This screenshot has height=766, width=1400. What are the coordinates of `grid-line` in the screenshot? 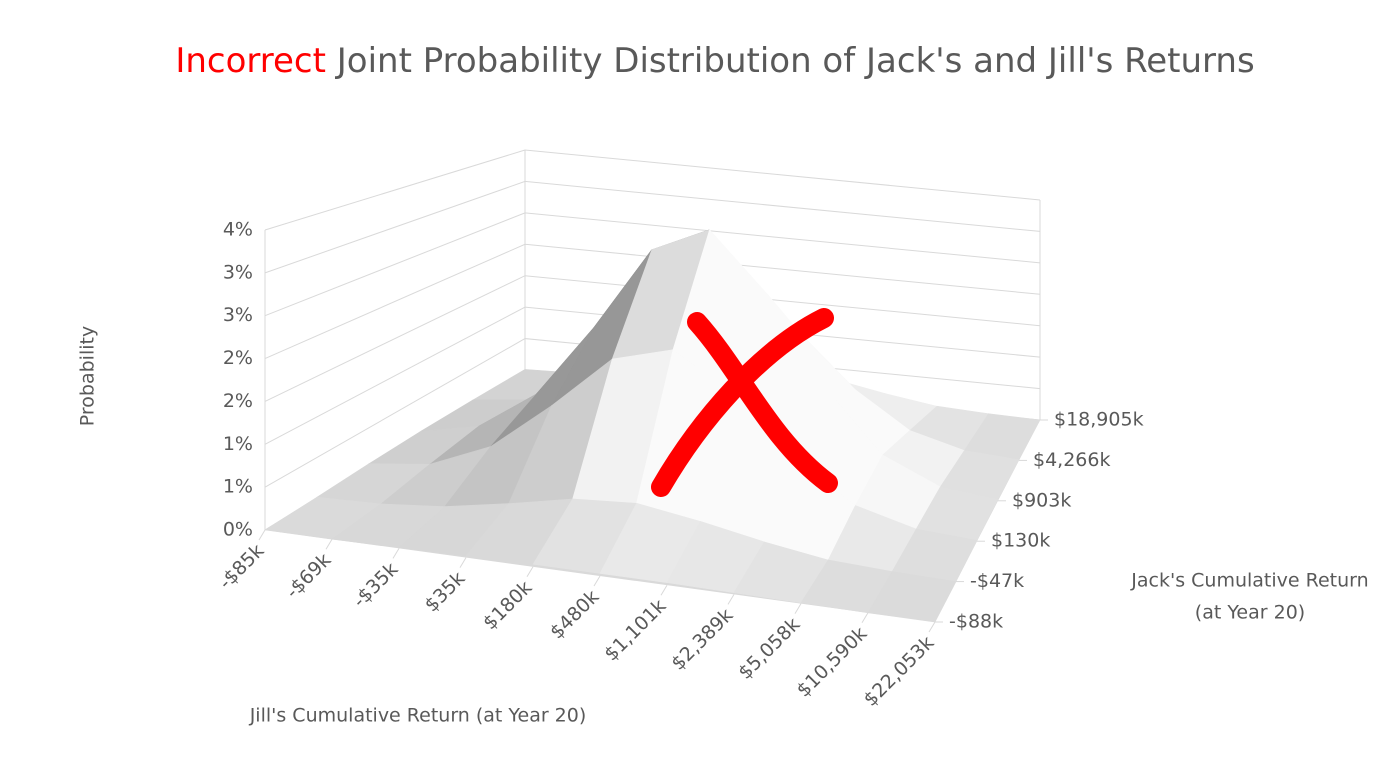 It's located at (652, 190).